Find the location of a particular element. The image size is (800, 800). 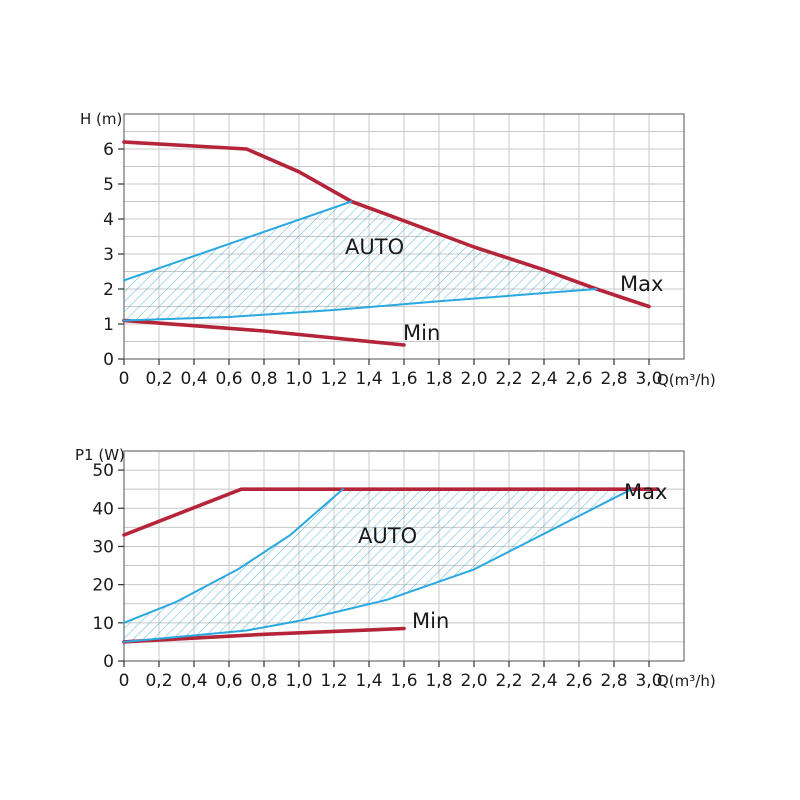

y-tick-label: 4 is located at coordinates (108, 220).